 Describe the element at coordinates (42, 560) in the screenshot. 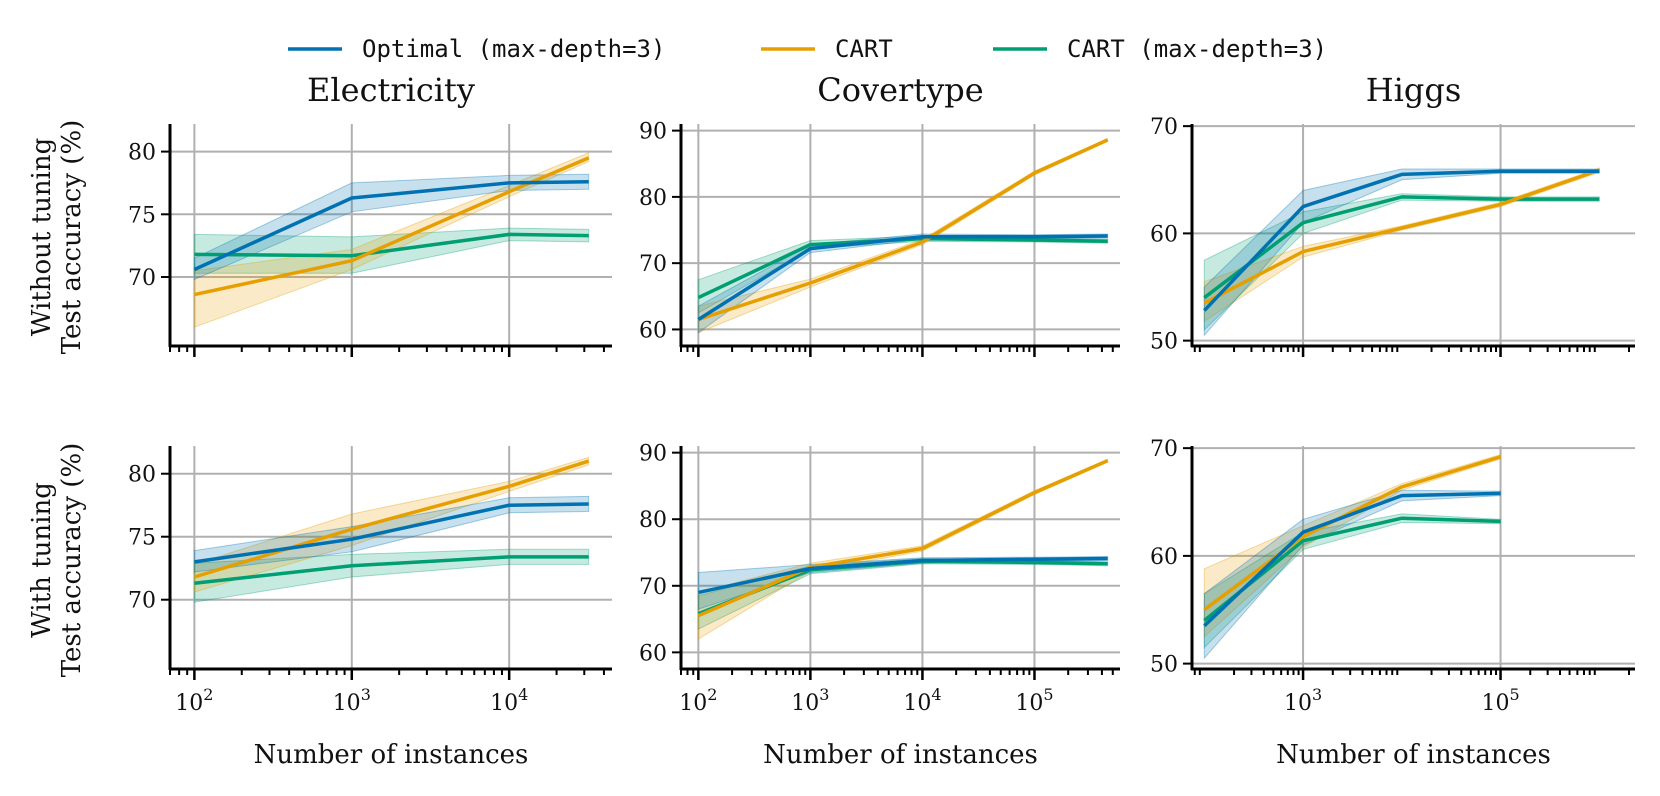

I see `row-label-2-line1: With tuning` at that location.